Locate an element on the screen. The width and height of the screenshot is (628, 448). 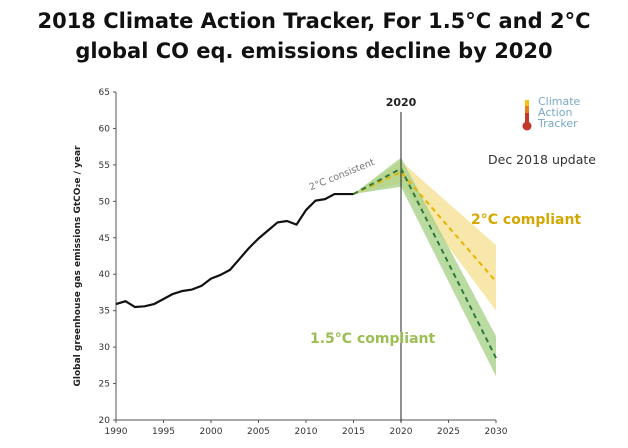
label-2c-compliant: 2°C compliant is located at coordinates (526, 220).